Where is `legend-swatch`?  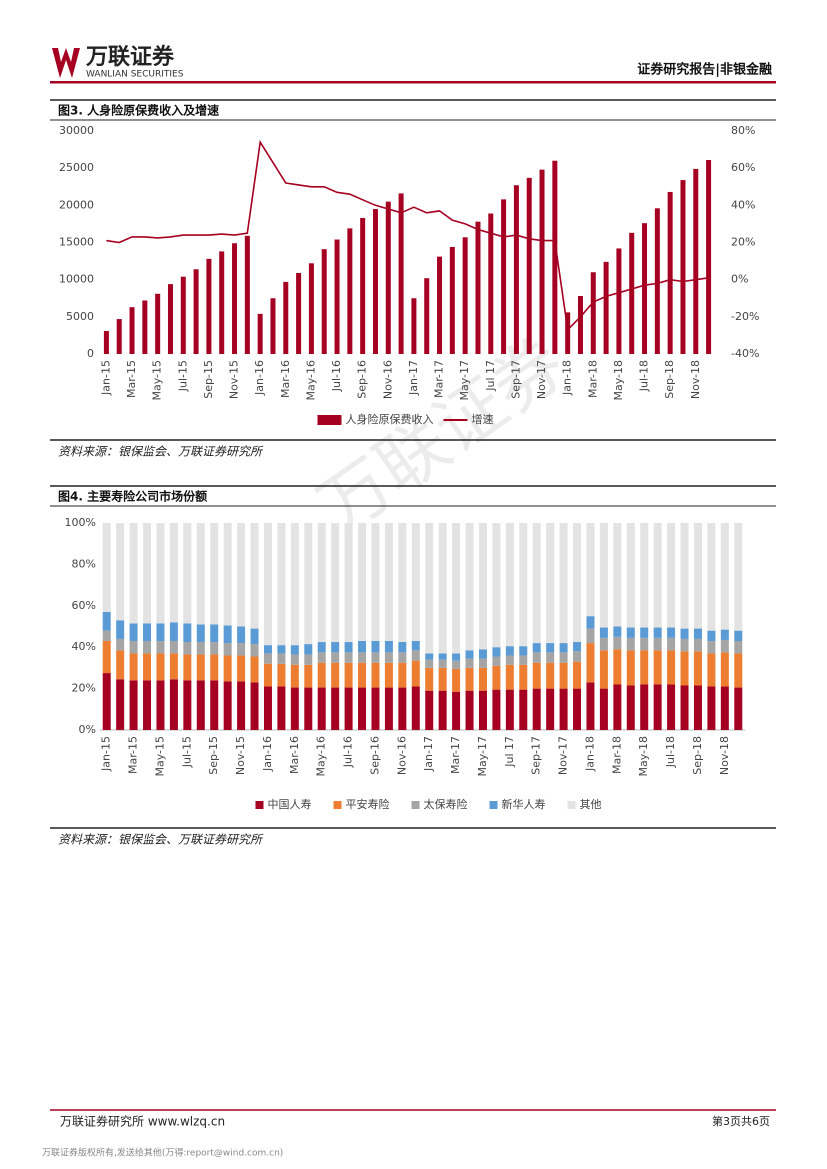
legend-swatch is located at coordinates (415, 805).